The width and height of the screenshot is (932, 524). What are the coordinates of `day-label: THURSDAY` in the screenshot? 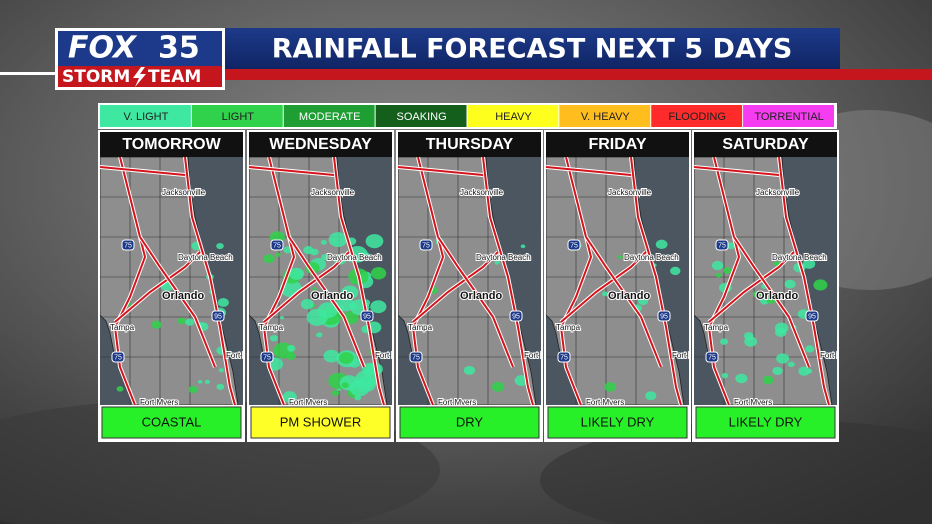 It's located at (470, 144).